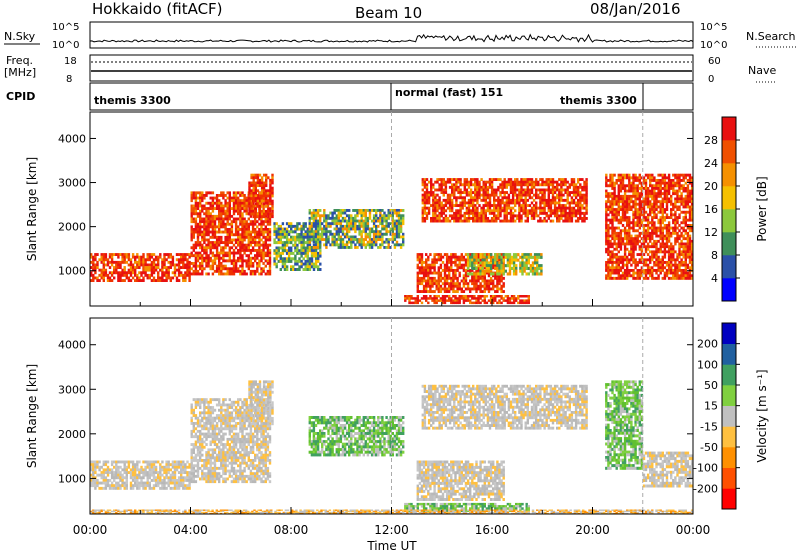 This screenshot has height=558, width=800. Describe the element at coordinates (20, 96) in the screenshot. I see `cpid-label: CPID` at that location.